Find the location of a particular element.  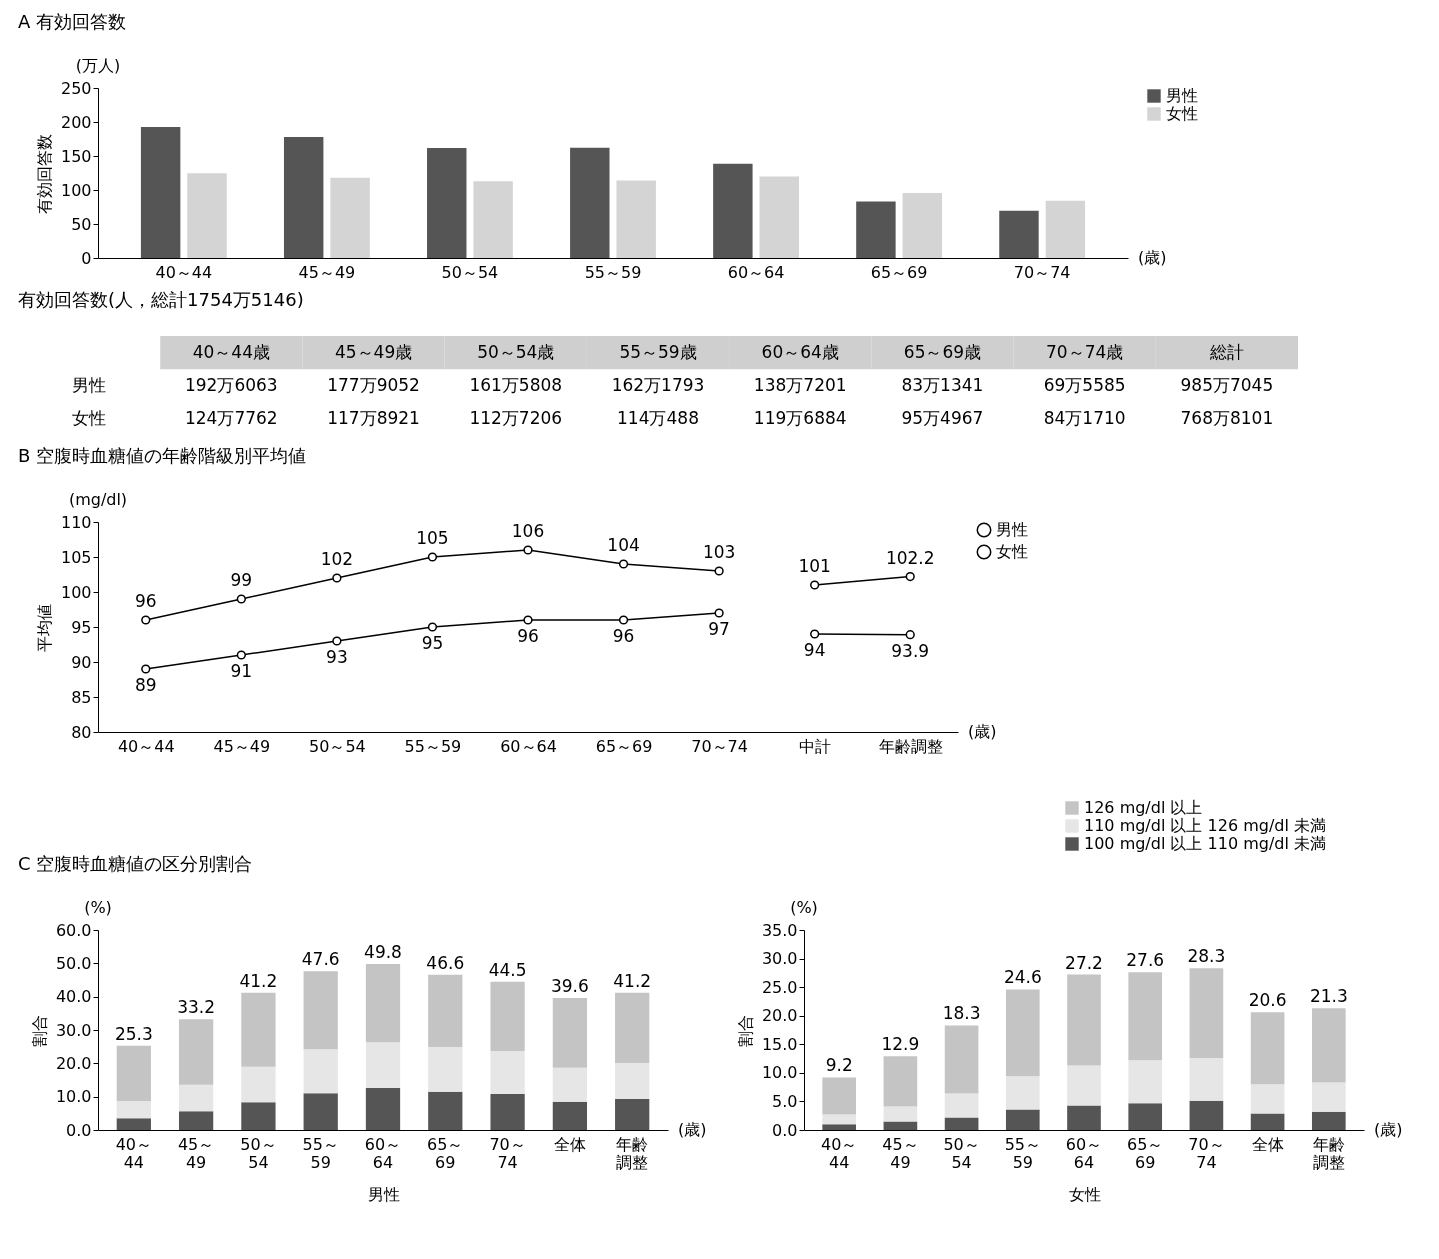

y-axis-title: 有効回答数 is located at coordinates (44, 173).